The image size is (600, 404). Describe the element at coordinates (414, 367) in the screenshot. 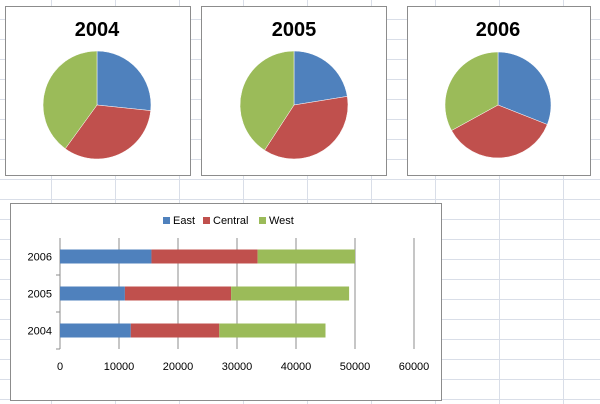

I see `x-tick-label: 60000` at that location.